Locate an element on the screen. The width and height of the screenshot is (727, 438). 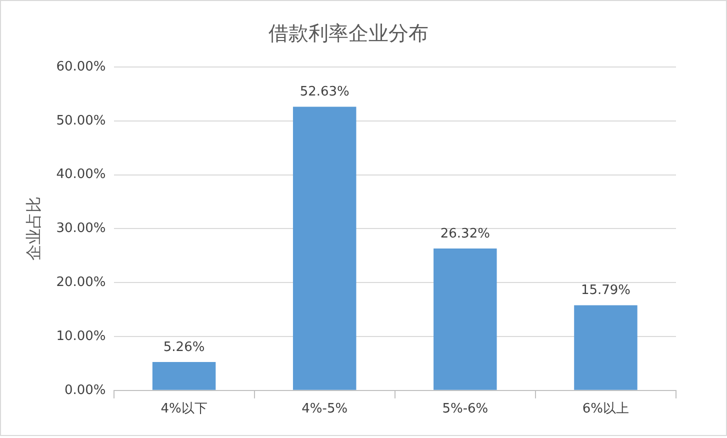
y-tick-label: 50.00% is located at coordinates (81, 120).